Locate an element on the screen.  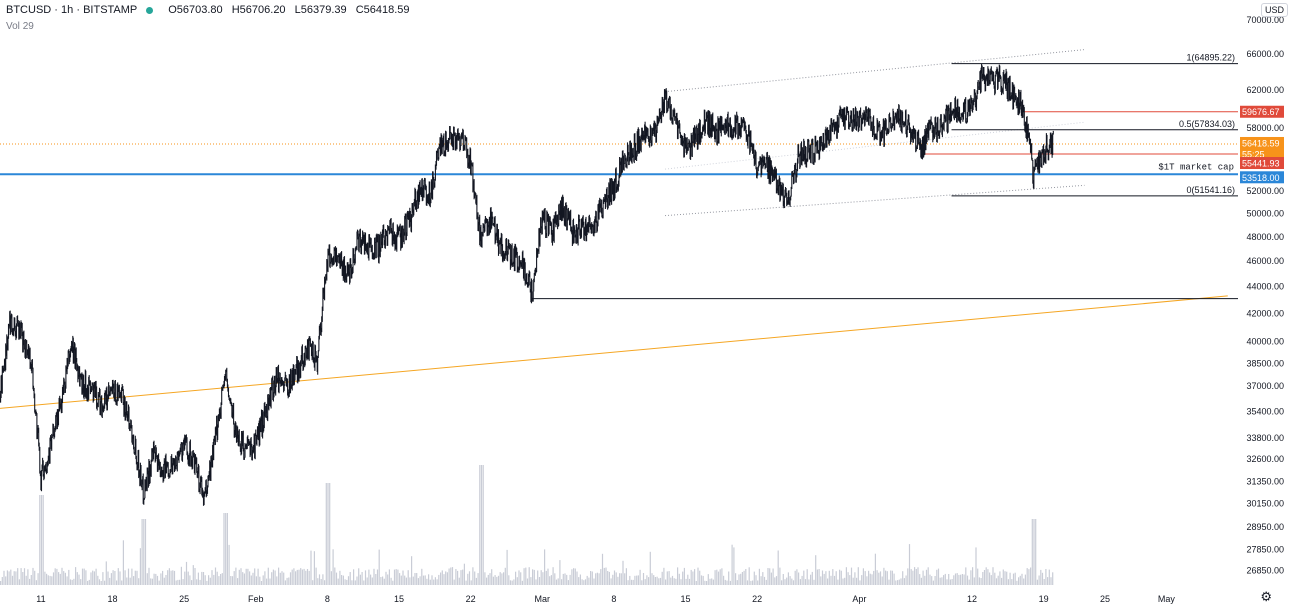
price-marker-label: 56418.59 is located at coordinates (1261, 143).